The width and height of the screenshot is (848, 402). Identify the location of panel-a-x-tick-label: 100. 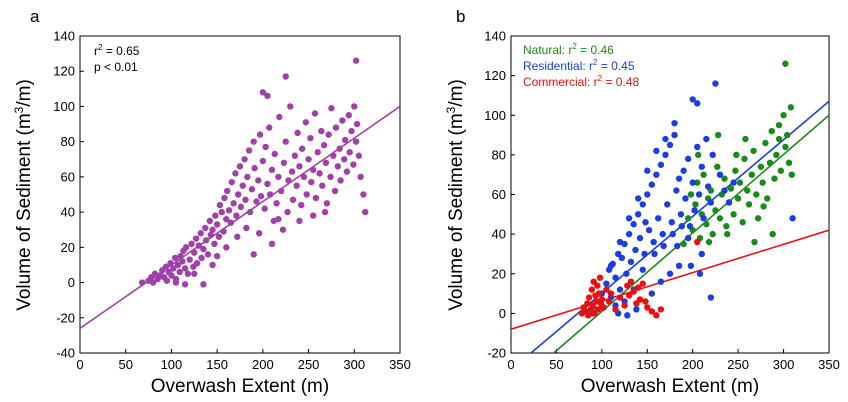
(172, 364).